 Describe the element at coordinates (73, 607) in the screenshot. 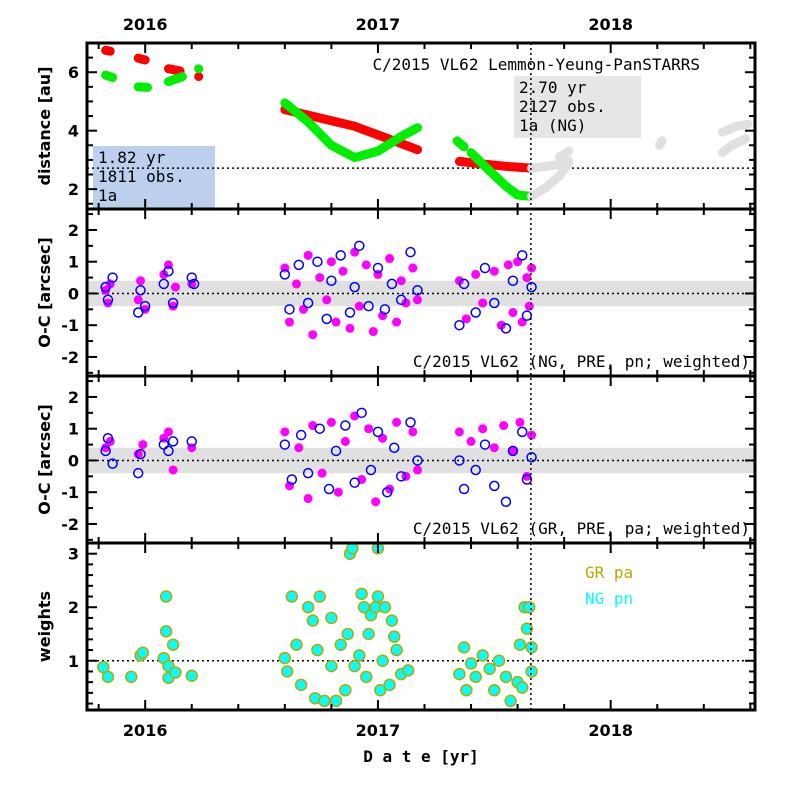

I see `y-tick-label: 2` at that location.